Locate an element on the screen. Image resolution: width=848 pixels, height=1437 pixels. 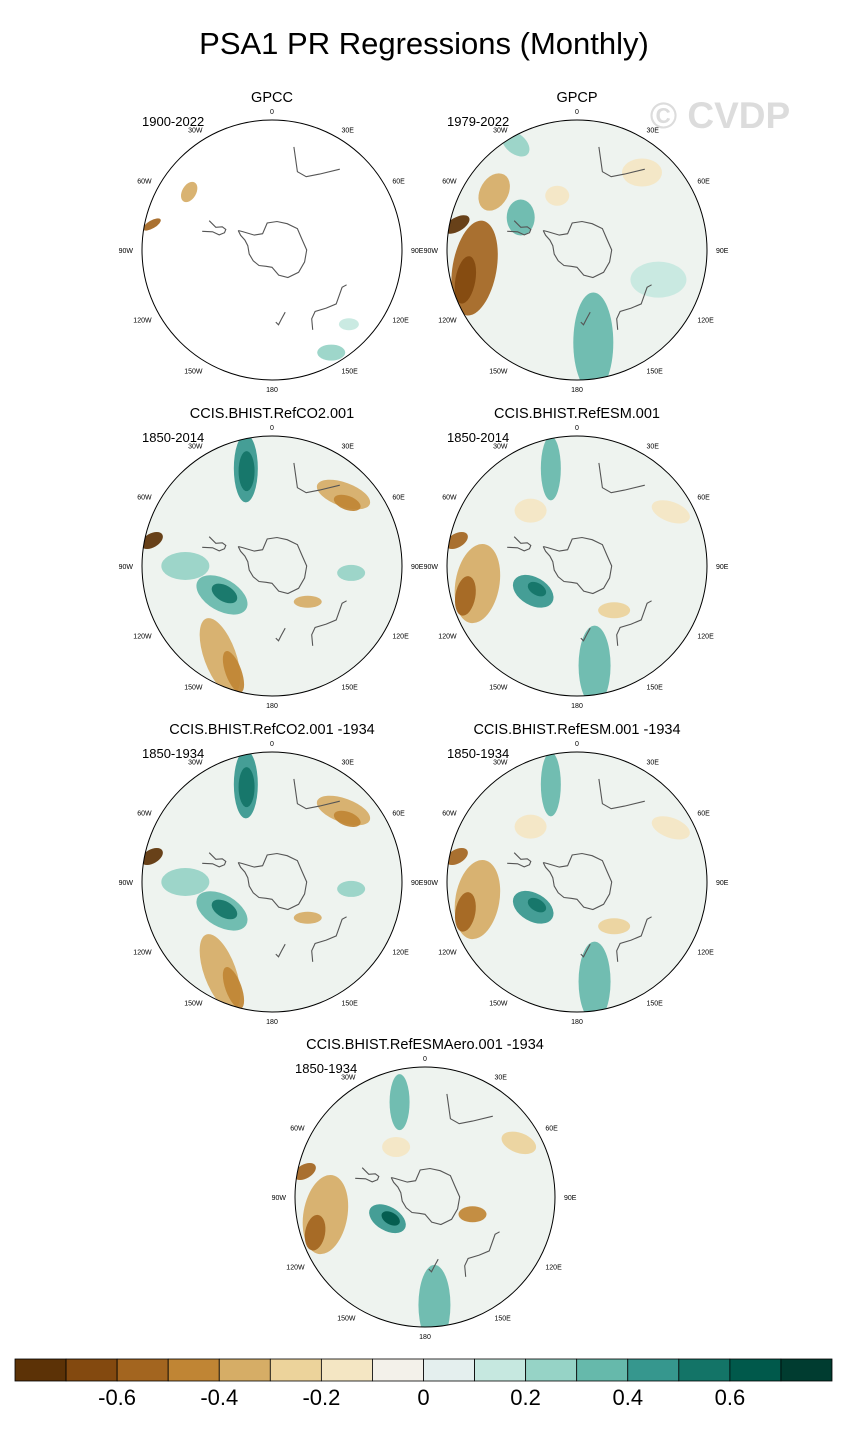
lon-label: 30E is located at coordinates (653, 447).